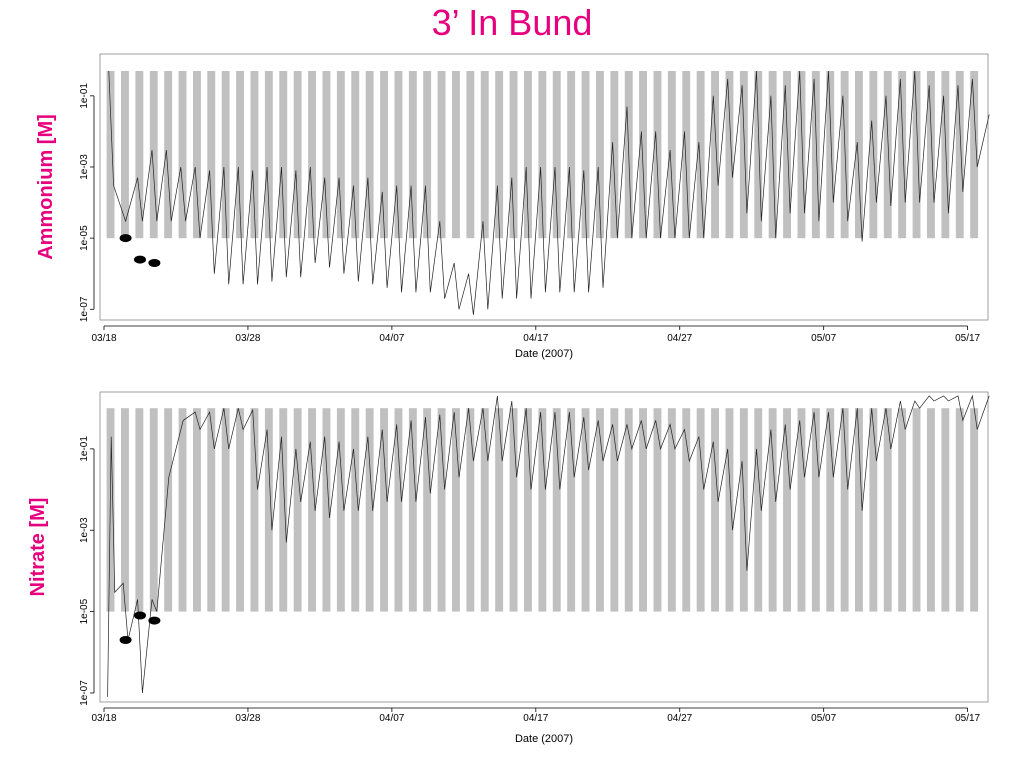  I want to click on x-tick-label: 03/28, so click(247, 338).